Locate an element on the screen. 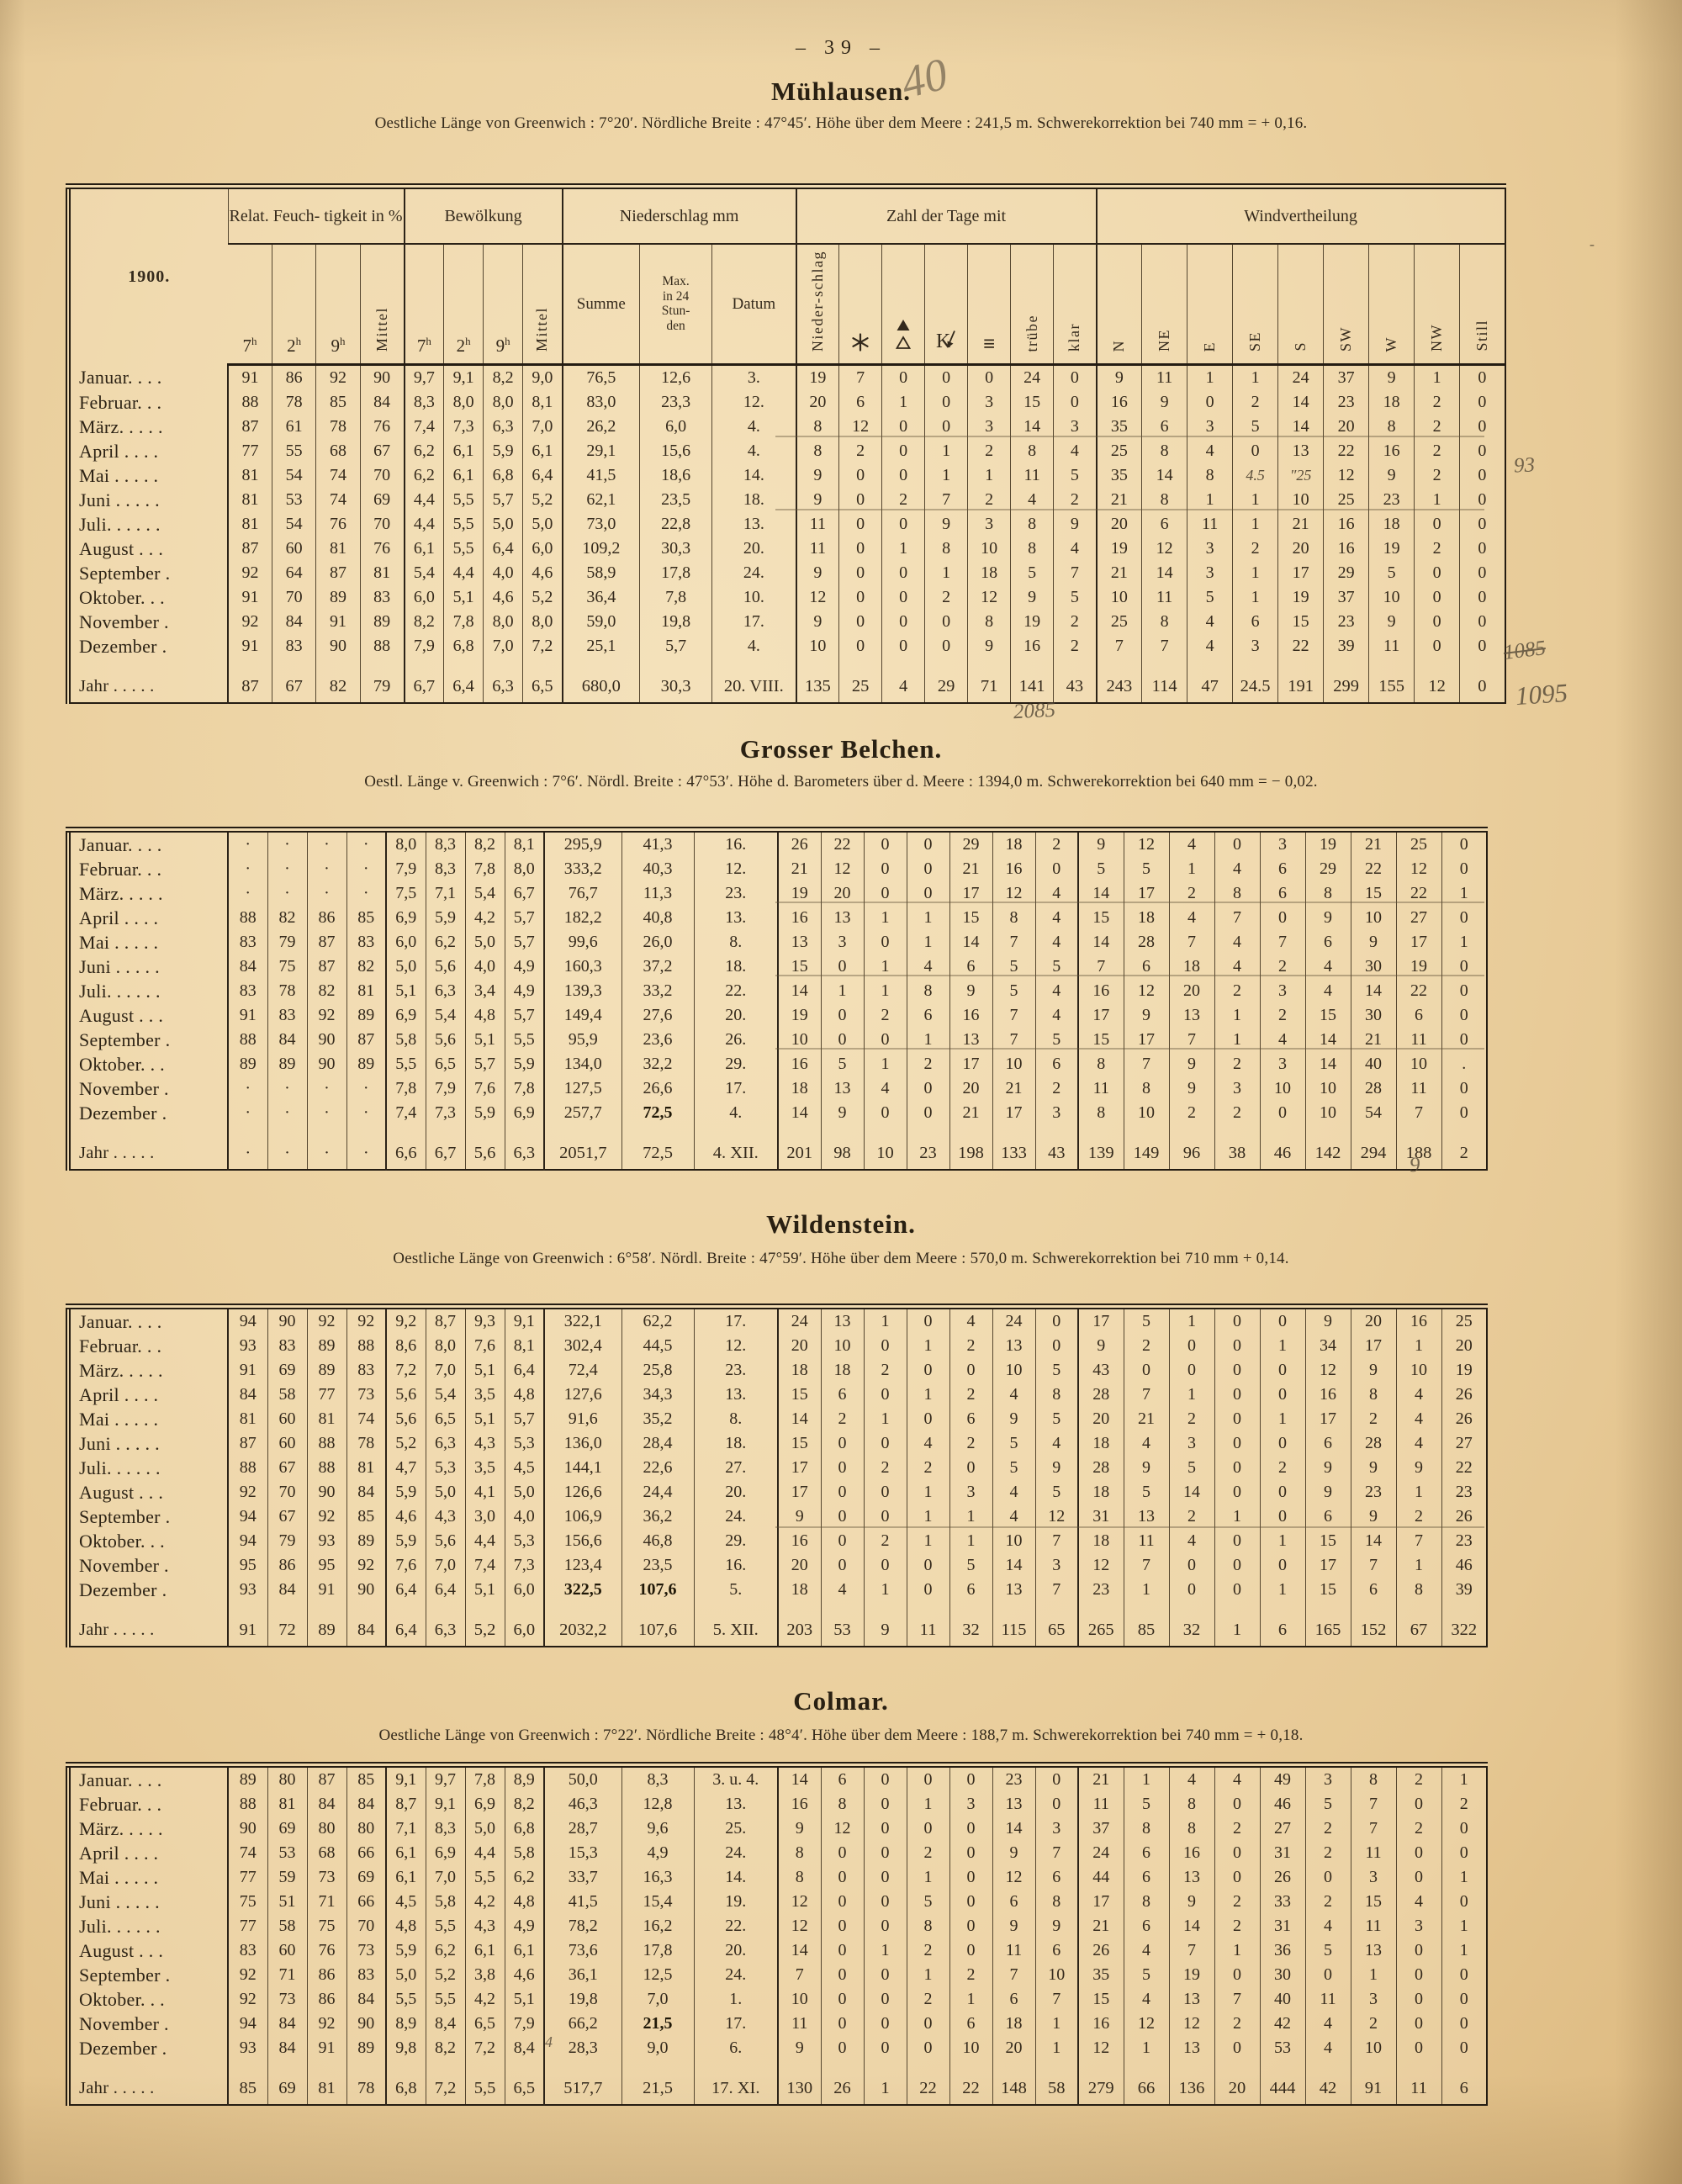 Image resolution: width=1682 pixels, height=2184 pixels. value-cell: 6,1 is located at coordinates (542, 451).